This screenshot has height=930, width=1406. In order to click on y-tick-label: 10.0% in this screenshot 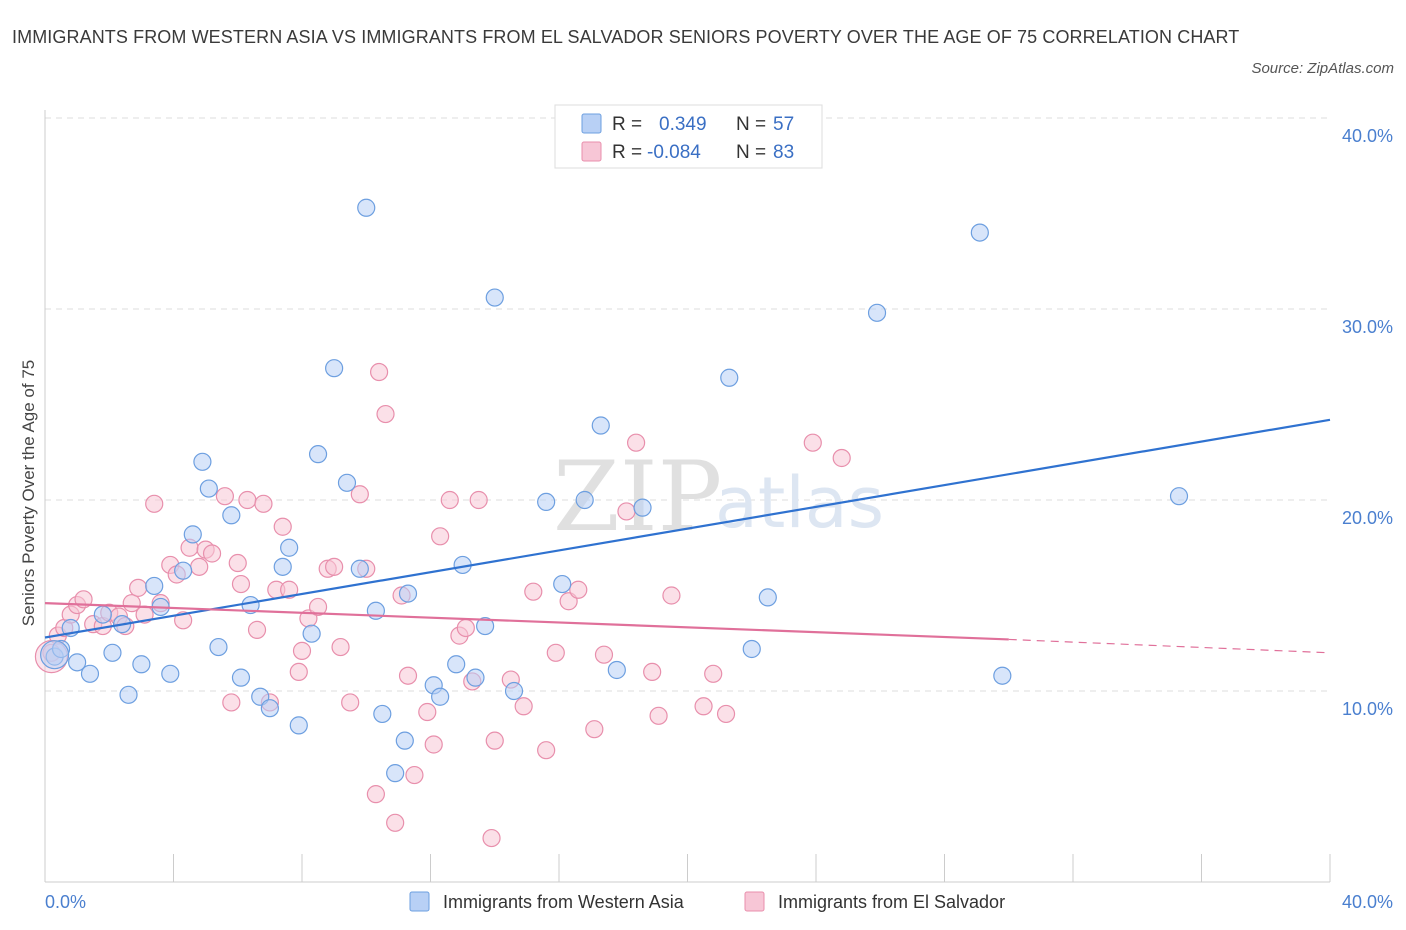, I will do `click(1367, 709)`.